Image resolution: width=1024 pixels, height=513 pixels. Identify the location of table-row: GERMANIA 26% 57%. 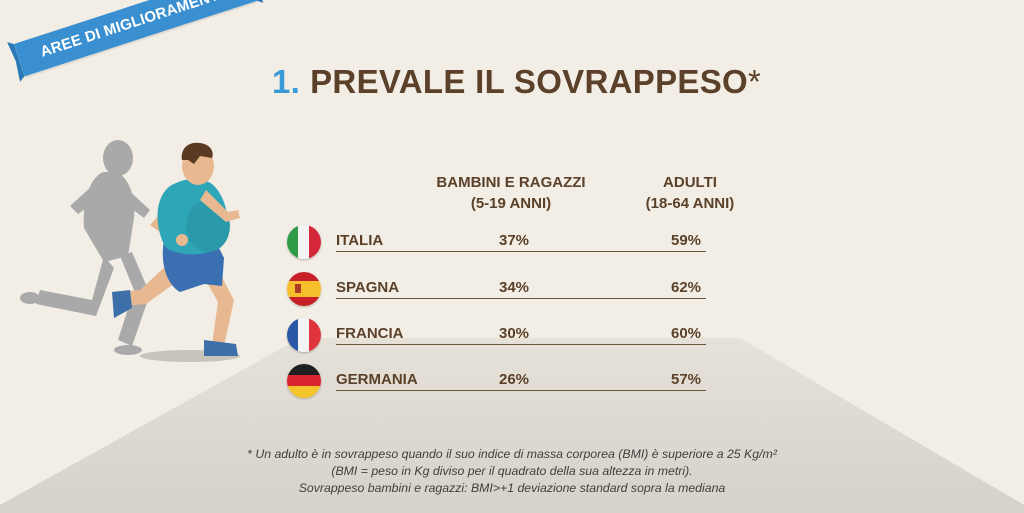
(502, 382).